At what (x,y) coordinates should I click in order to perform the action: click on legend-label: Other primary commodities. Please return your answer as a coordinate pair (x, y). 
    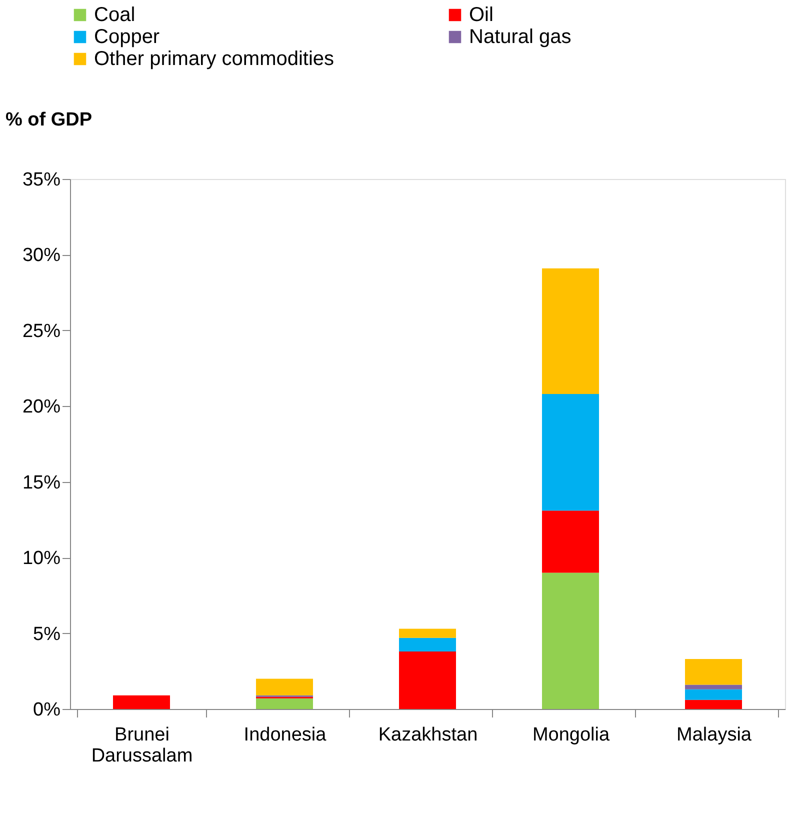
    Looking at the image, I should click on (214, 59).